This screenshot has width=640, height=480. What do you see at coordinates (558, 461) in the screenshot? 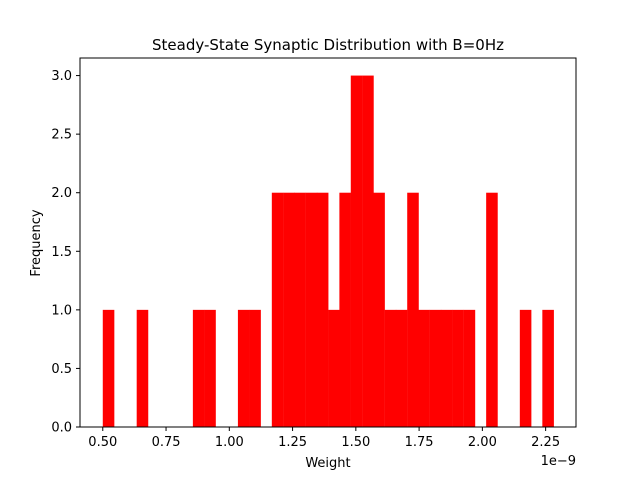
I see `x-axis-offset-text: 1e−9` at bounding box center [558, 461].